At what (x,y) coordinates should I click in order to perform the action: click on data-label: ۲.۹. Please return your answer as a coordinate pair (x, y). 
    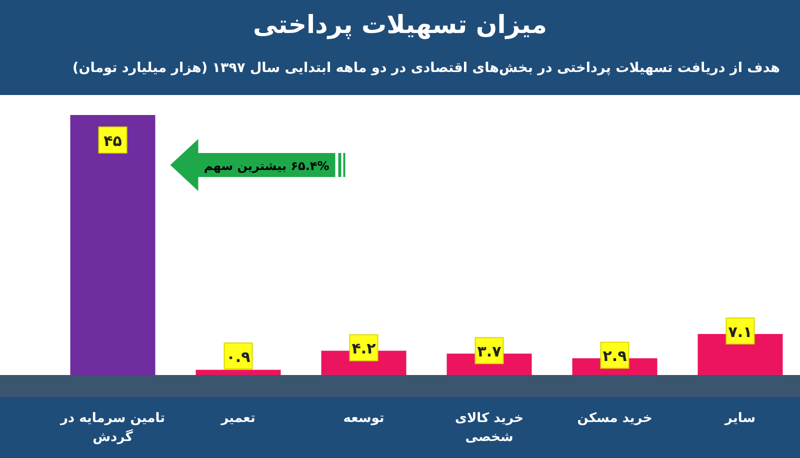
    Looking at the image, I should click on (614, 356).